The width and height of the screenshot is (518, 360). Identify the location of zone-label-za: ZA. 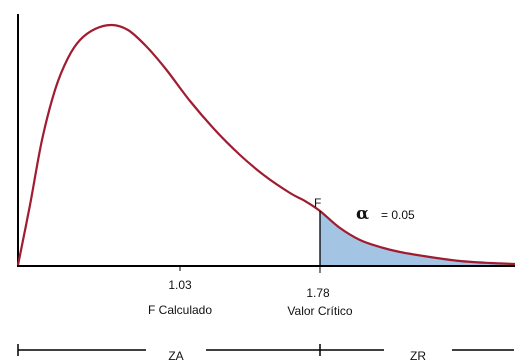
(175, 354).